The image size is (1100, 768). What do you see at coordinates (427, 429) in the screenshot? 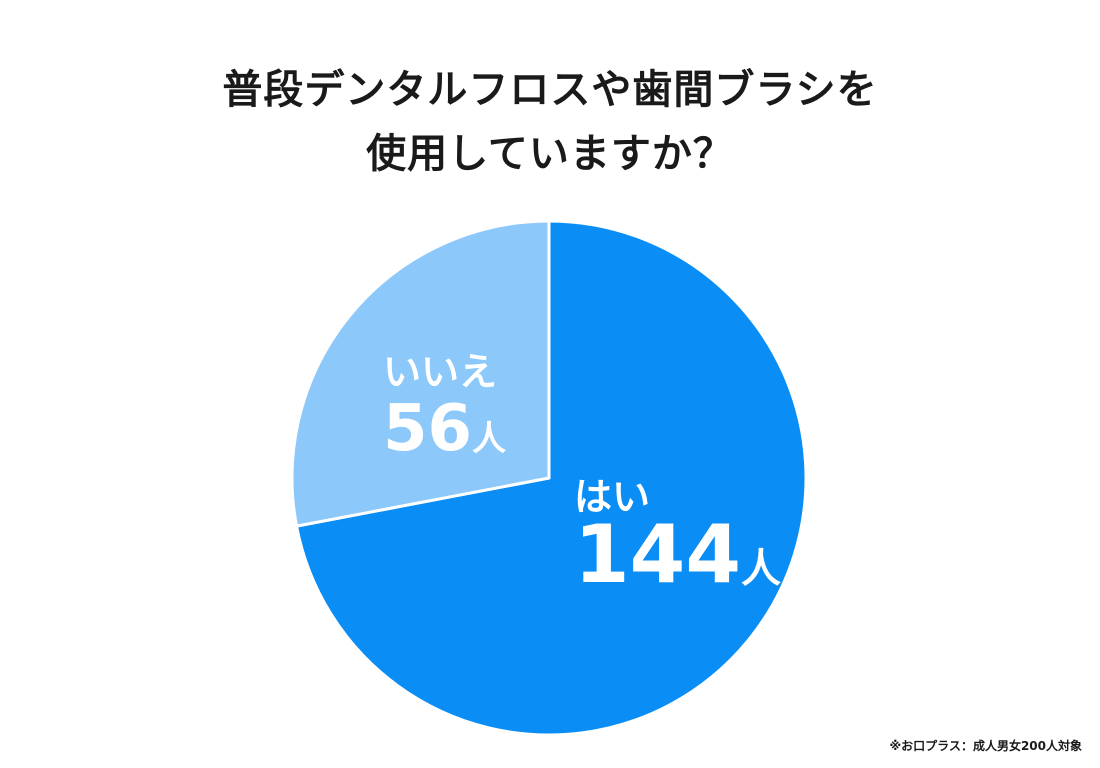
I see `slice-value-no-number: 56` at bounding box center [427, 429].